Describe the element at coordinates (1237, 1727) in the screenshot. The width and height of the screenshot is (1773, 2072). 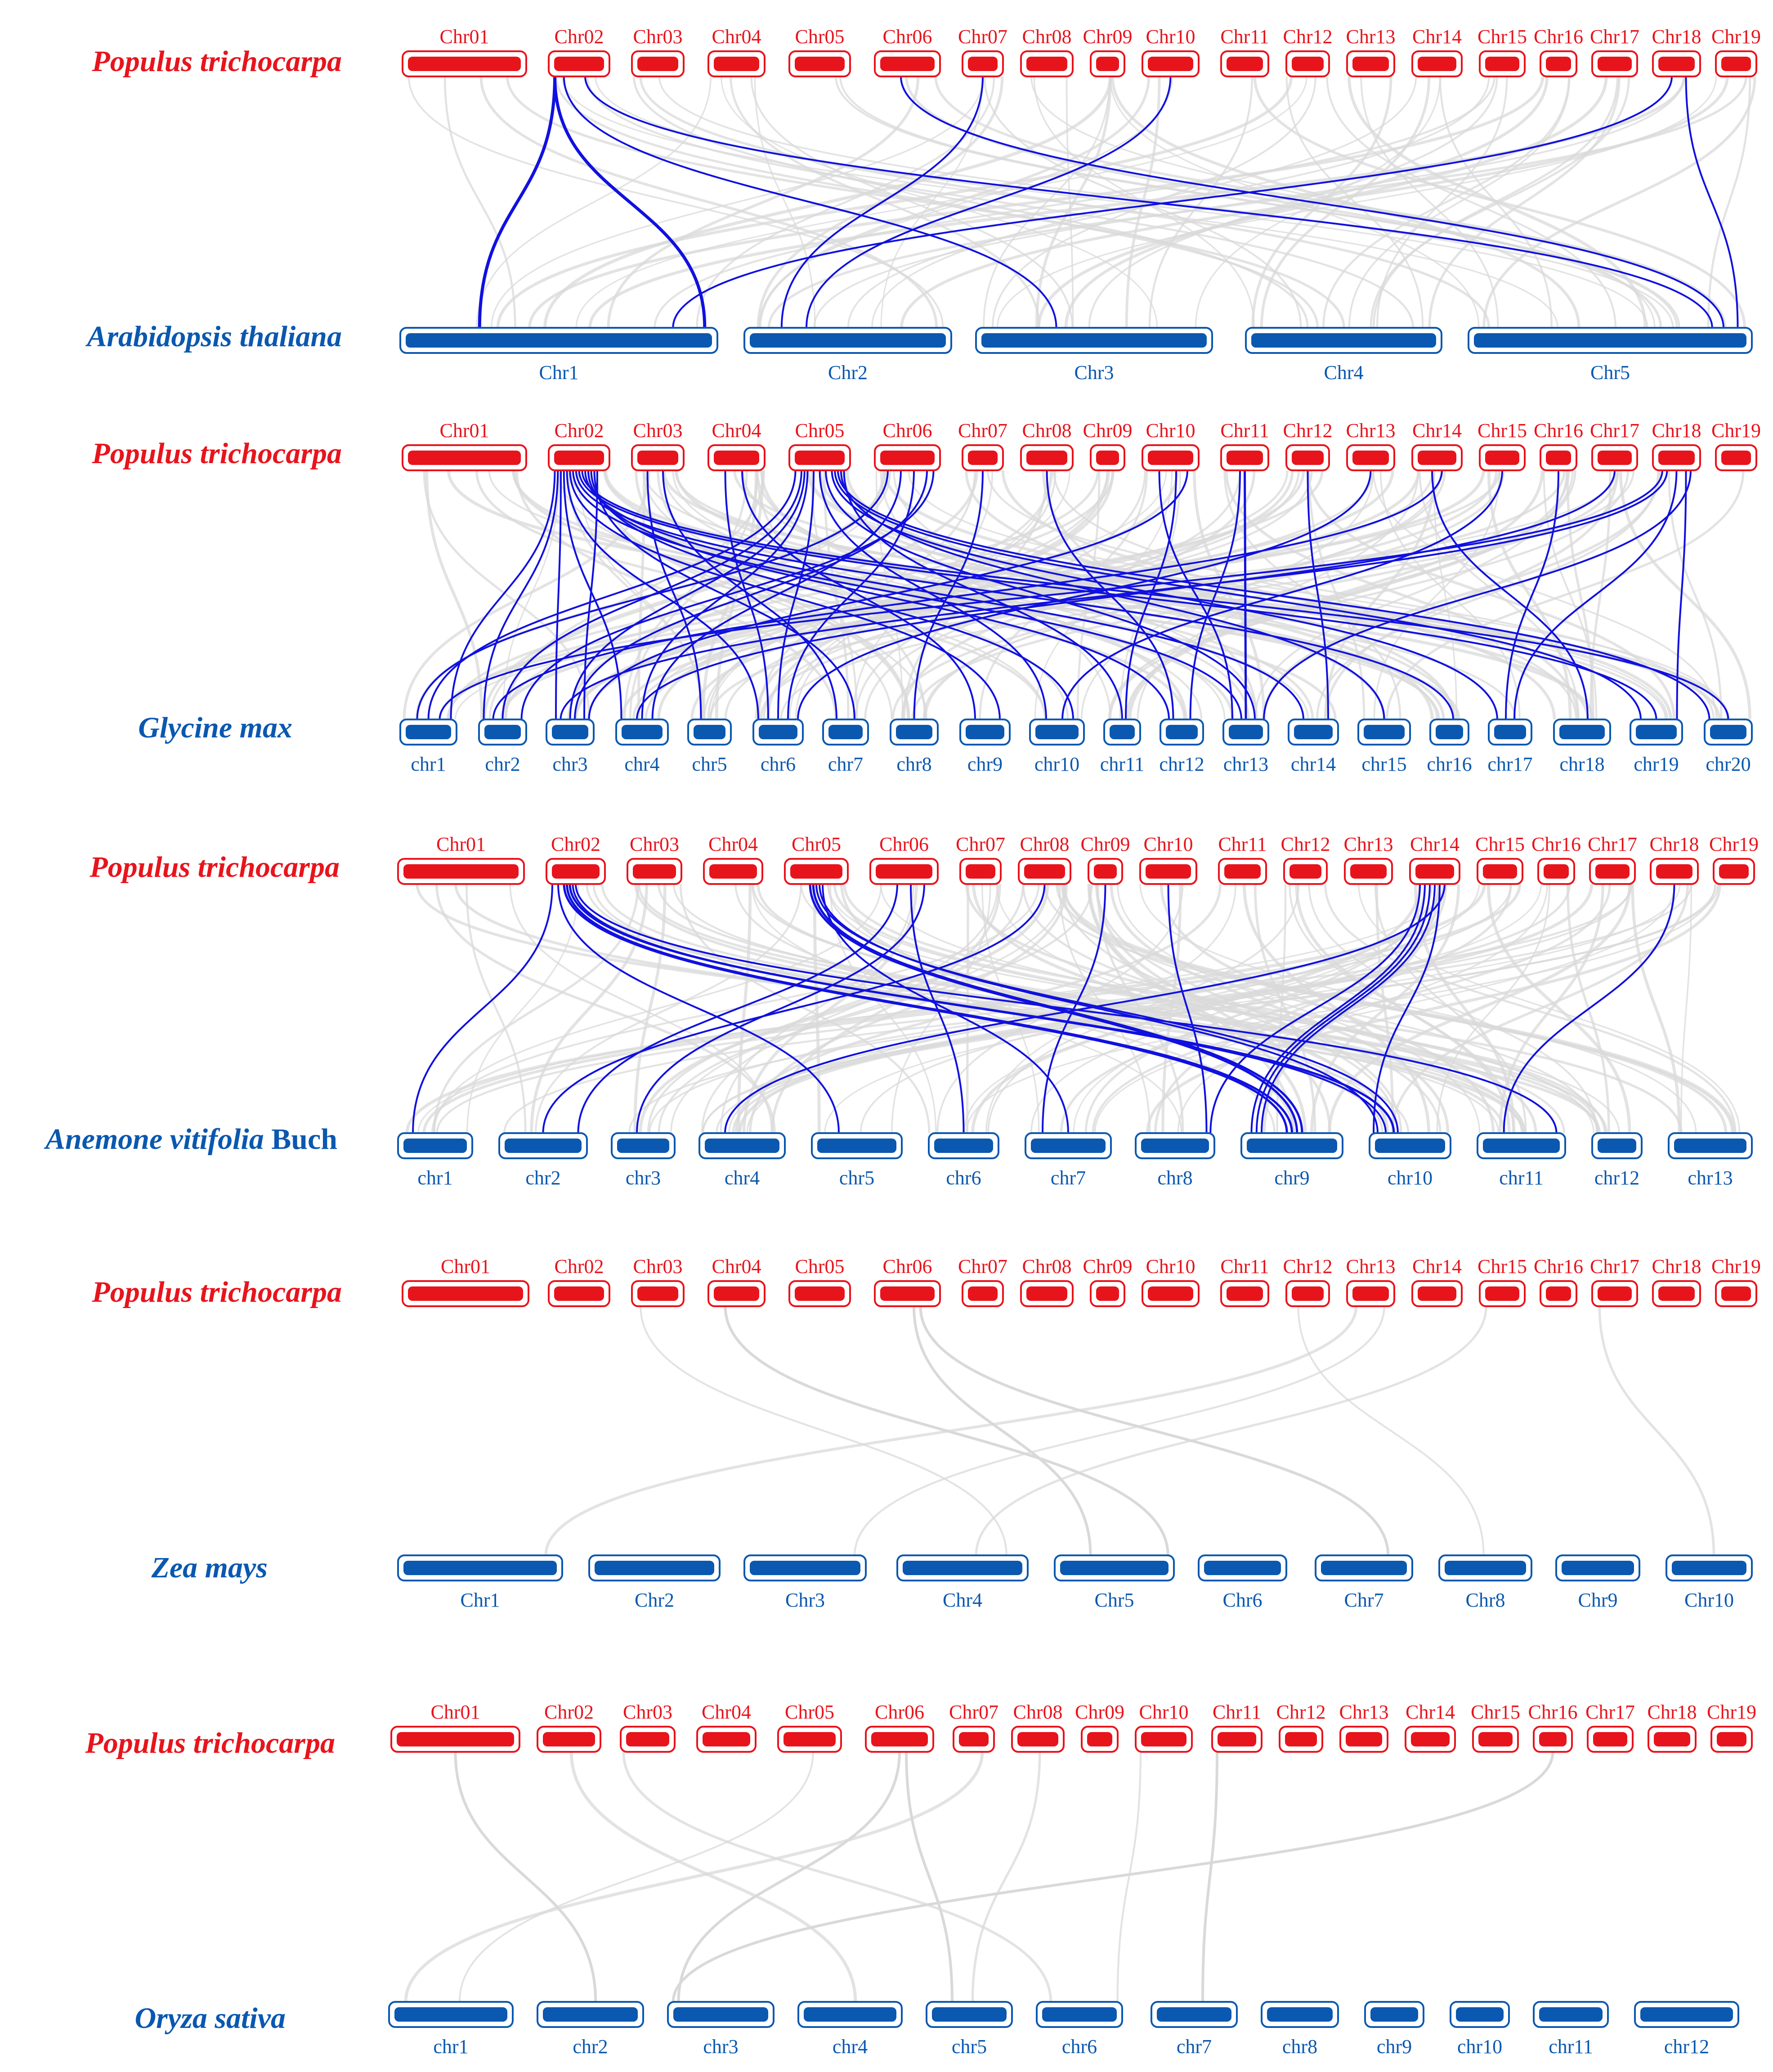
I see `reference-chromosome: Chr11` at that location.